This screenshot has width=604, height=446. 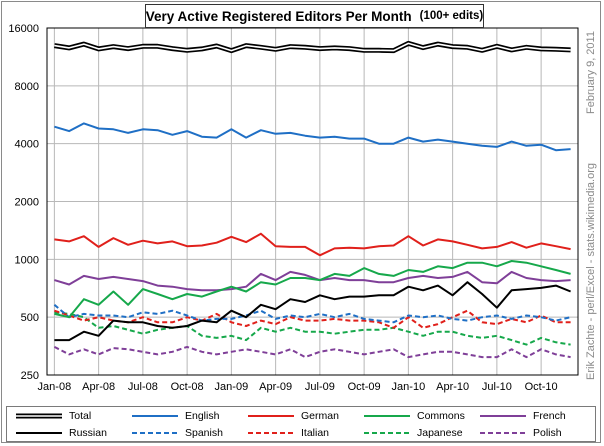 What do you see at coordinates (312, 352) in the screenshot?
I see `series-line-polish` at bounding box center [312, 352].